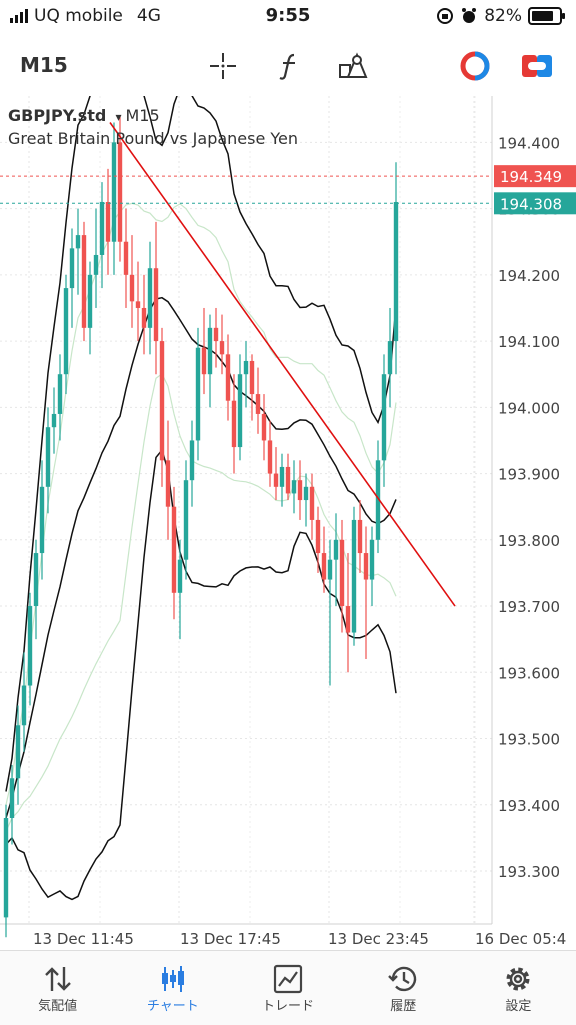 The height and width of the screenshot is (1025, 576). I want to click on one-click-trading-icon, so click(537, 66).